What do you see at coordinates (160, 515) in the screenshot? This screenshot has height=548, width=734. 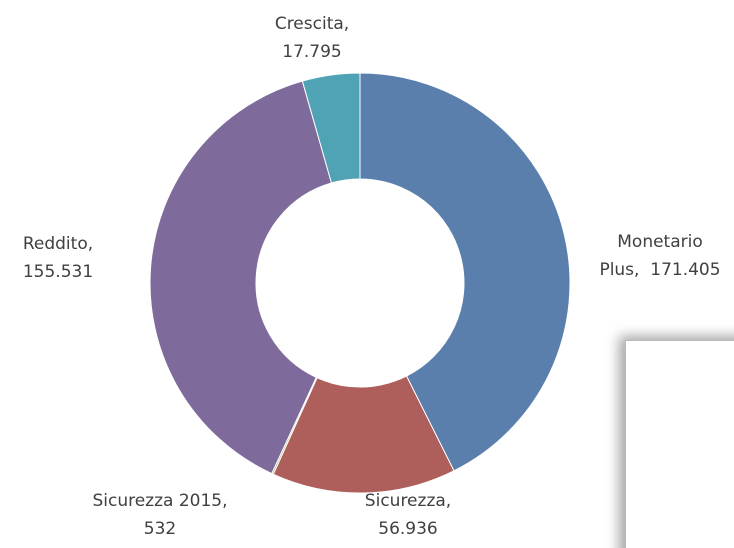 I see `data-label: Sicurezza 2015, 532` at bounding box center [160, 515].